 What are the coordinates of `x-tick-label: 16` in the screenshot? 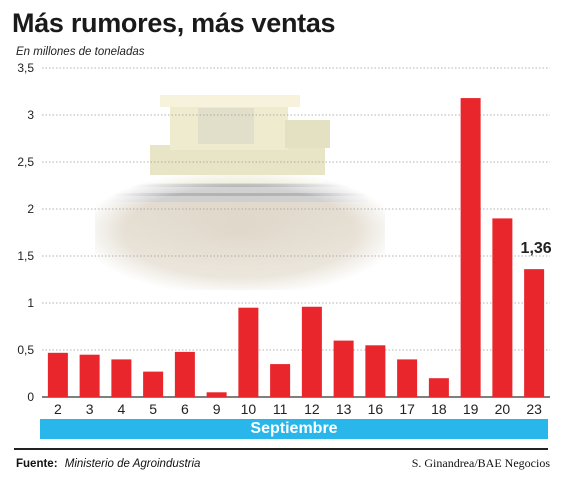 It's located at (376, 409).